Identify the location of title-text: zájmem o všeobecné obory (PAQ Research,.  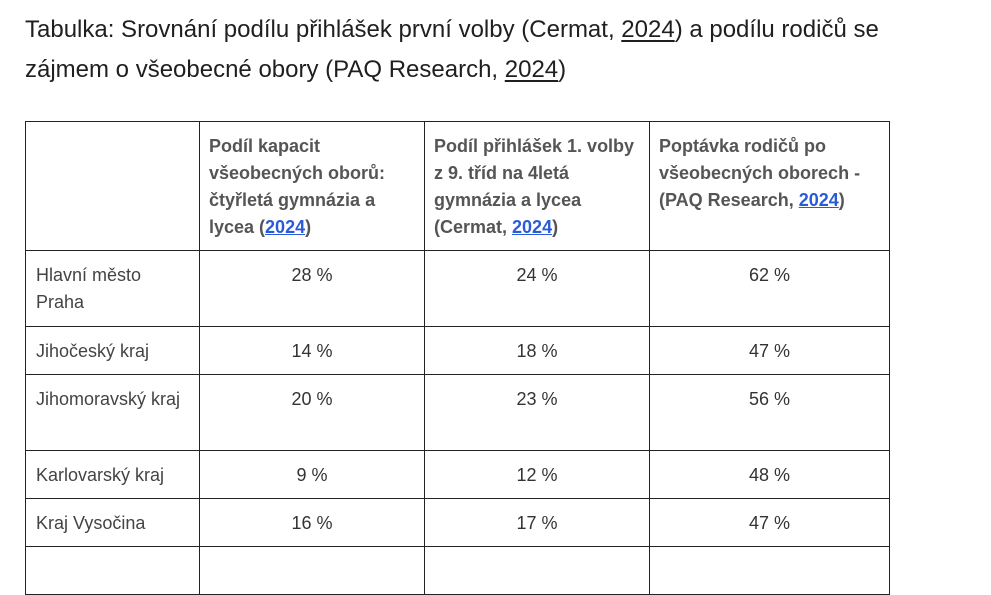
(265, 69).